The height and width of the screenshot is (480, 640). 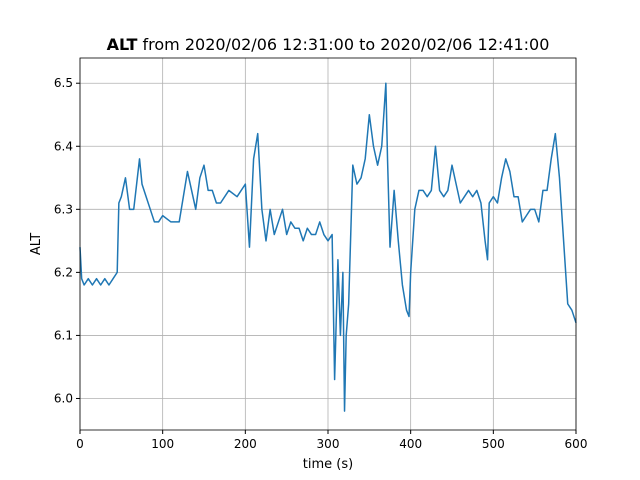 What do you see at coordinates (80, 444) in the screenshot?
I see `x-tick-label: 0` at bounding box center [80, 444].